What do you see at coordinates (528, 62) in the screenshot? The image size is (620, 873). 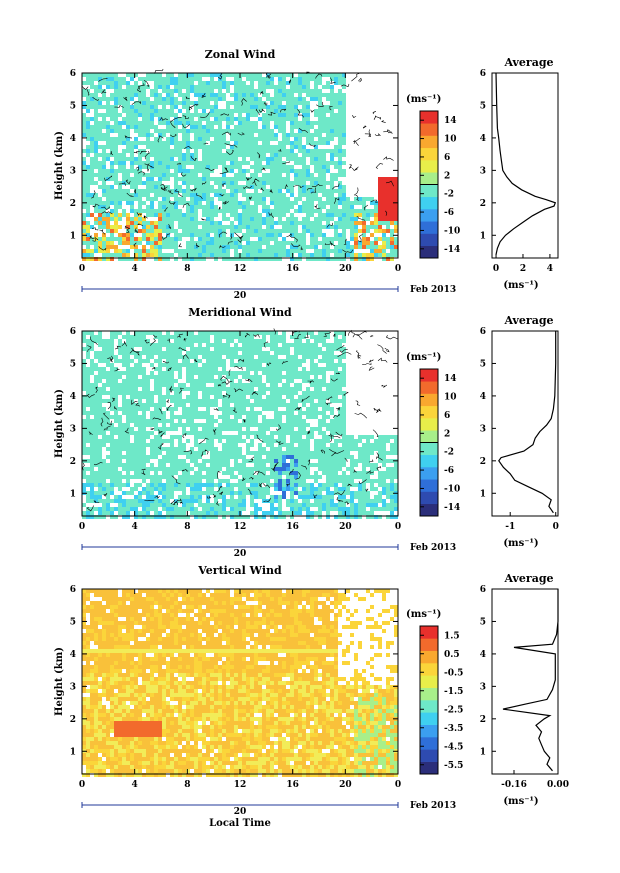 I see `average-title: Average` at bounding box center [528, 62].